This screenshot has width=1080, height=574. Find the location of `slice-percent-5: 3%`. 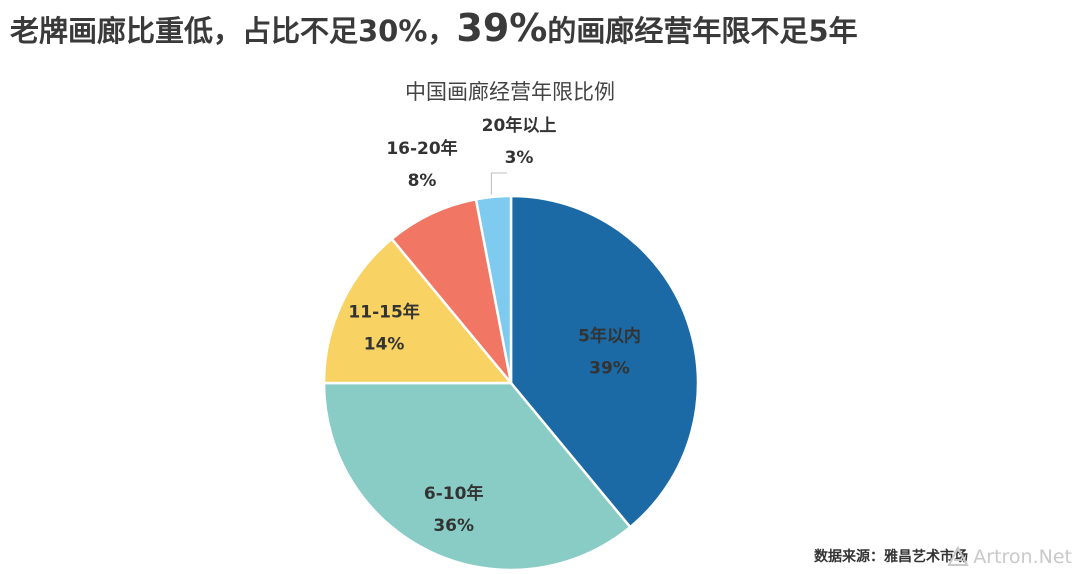

slice-percent-5: 3% is located at coordinates (519, 158).